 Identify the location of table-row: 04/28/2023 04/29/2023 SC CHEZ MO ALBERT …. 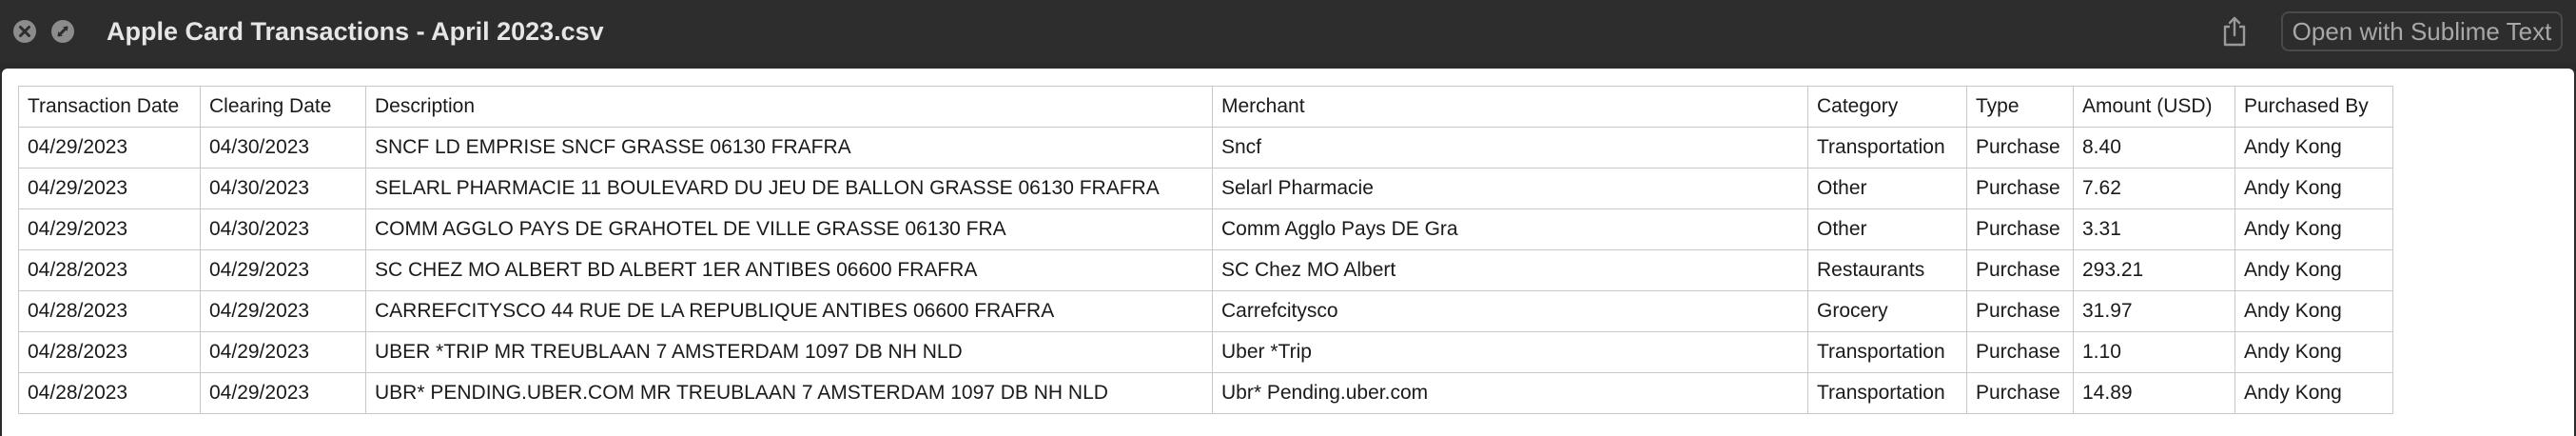
(1206, 270).